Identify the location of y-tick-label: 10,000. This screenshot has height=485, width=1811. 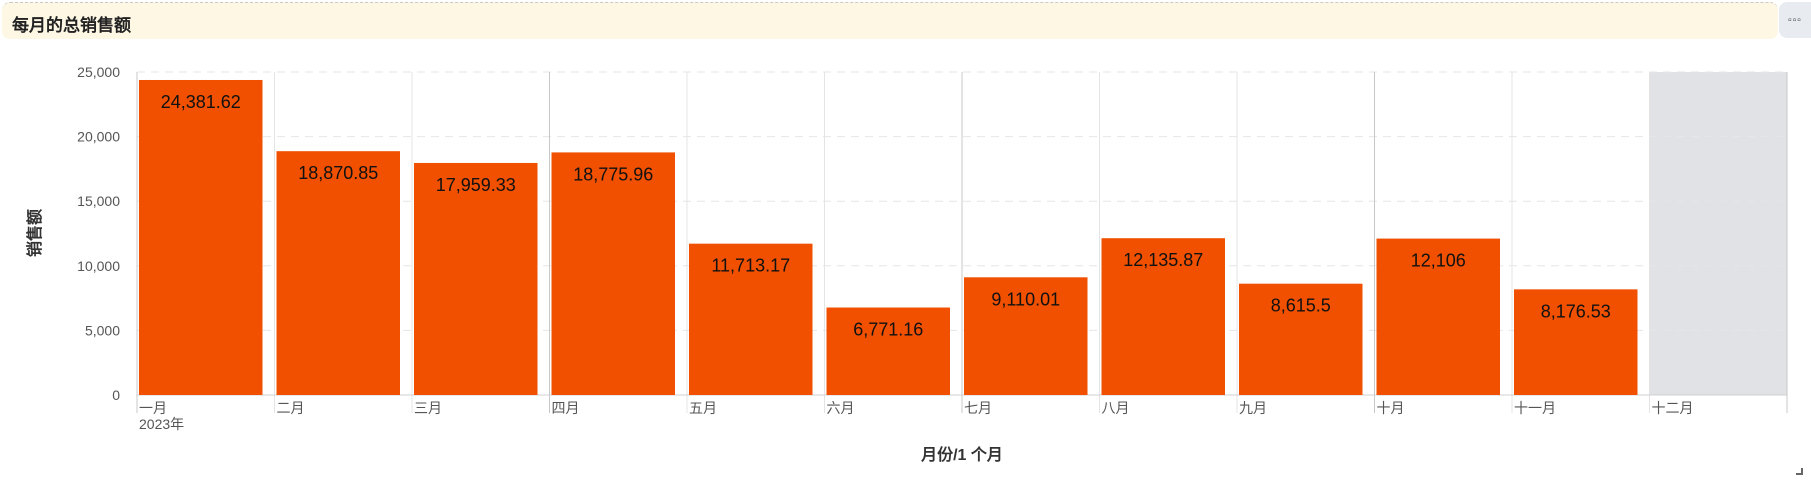
(98, 266).